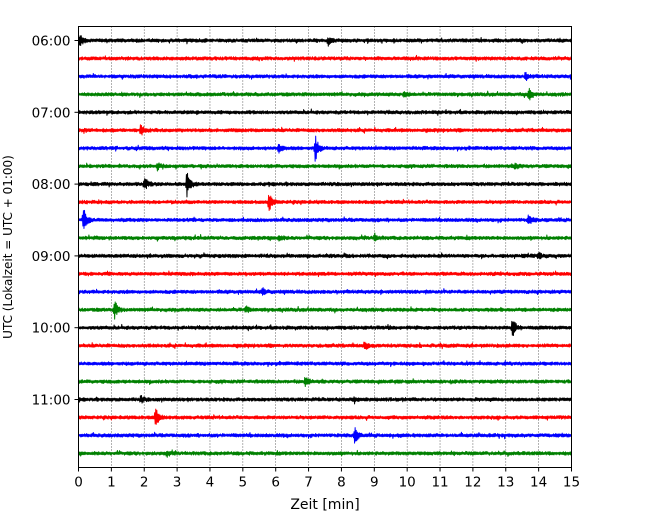 This screenshot has height=520, width=650. Describe the element at coordinates (308, 483) in the screenshot. I see `x-tick-label: 7` at that location.